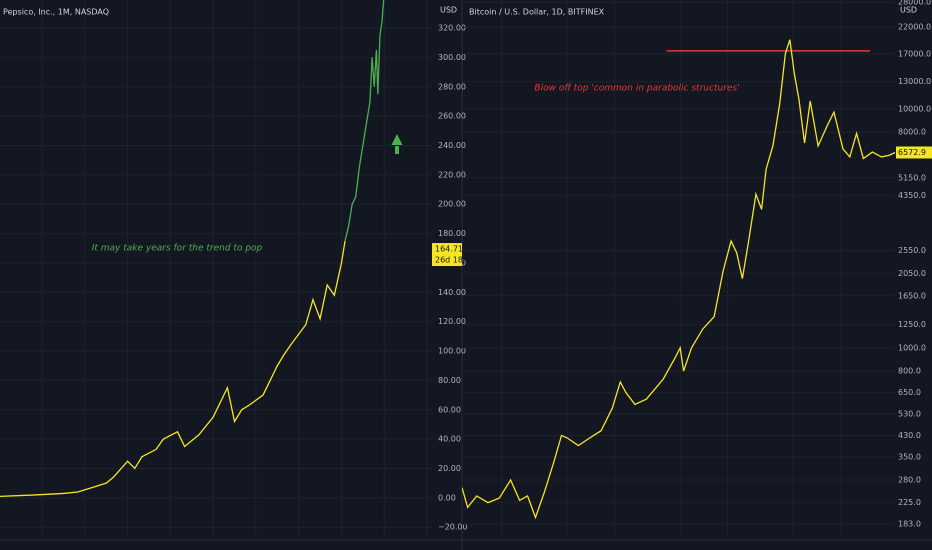  Describe the element at coordinates (567, 546) in the screenshot. I see `x-tick-label: 2016` at that location.